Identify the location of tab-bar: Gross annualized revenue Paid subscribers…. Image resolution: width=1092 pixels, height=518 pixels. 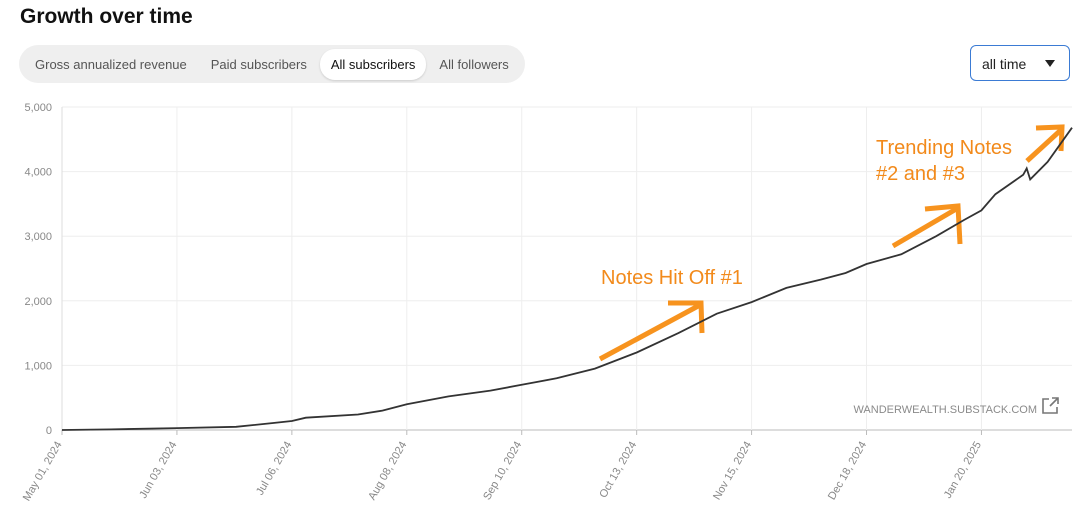
(272, 64).